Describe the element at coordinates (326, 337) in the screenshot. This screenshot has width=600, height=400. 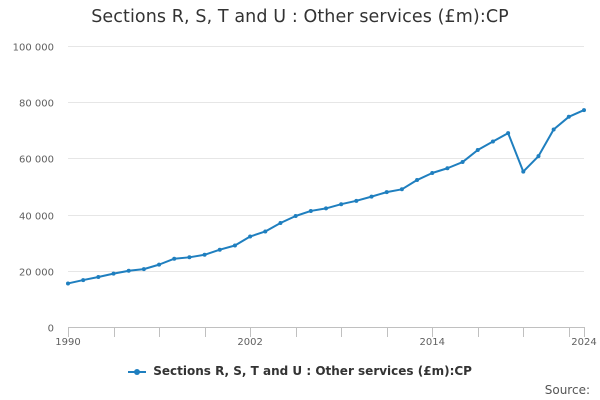
I see `x-axis: 1990 2002 2014 2024` at that location.